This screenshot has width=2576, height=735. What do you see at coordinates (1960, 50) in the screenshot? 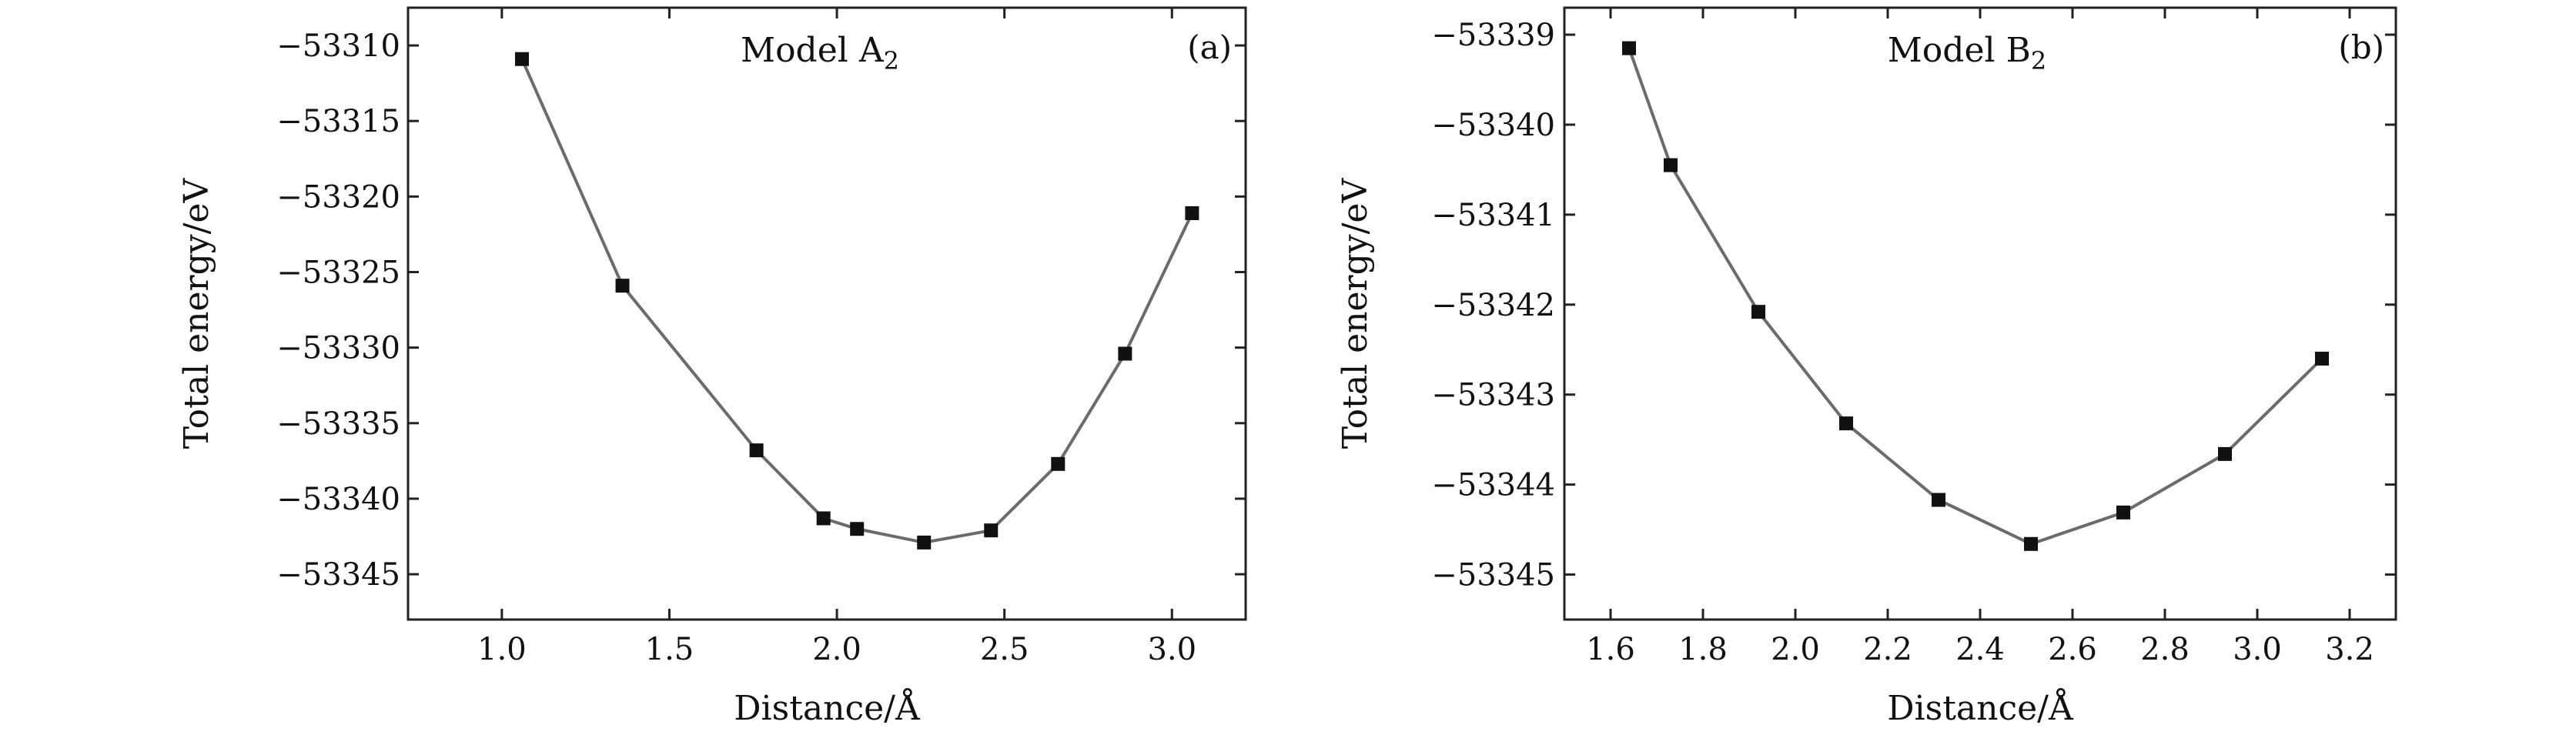
I see `panel-title-text: Model B` at bounding box center [1960, 50].